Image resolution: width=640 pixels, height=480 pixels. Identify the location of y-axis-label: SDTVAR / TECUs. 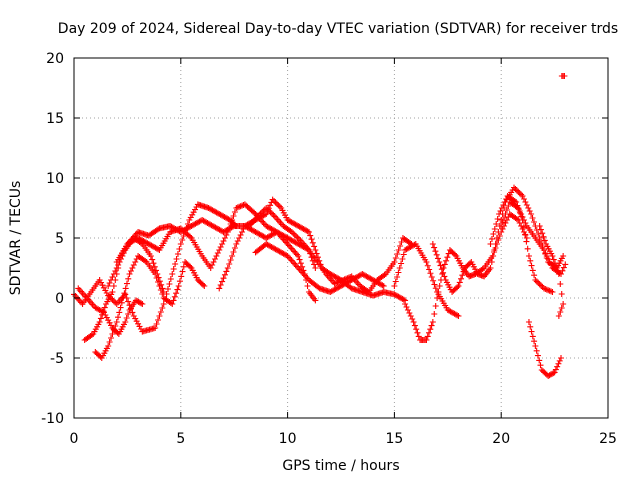
(16, 238).